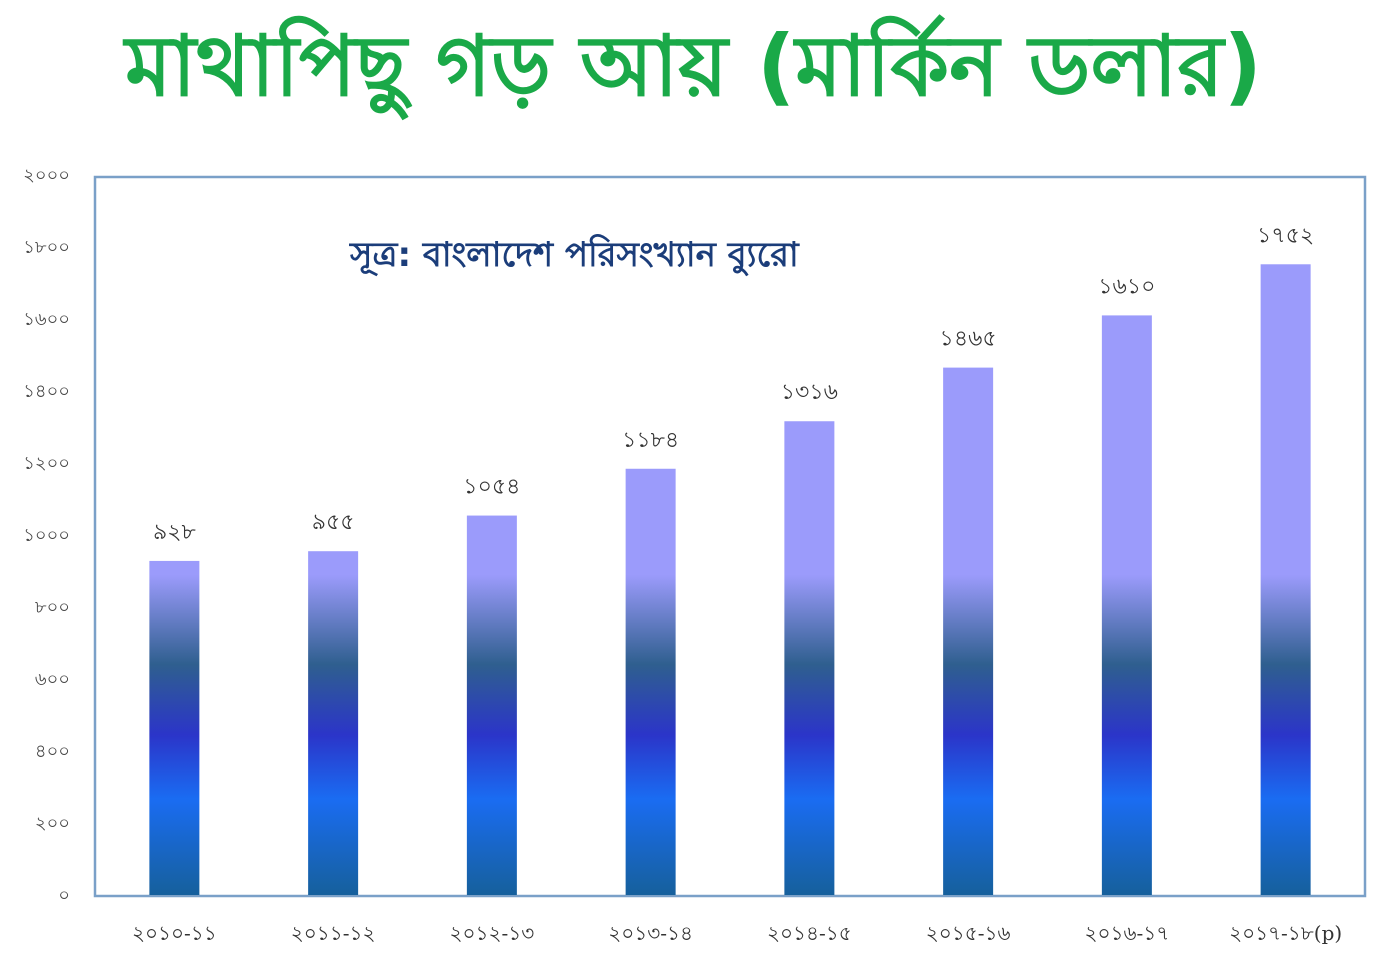  I want to click on y-tick-label: ১০০০, so click(46, 535).